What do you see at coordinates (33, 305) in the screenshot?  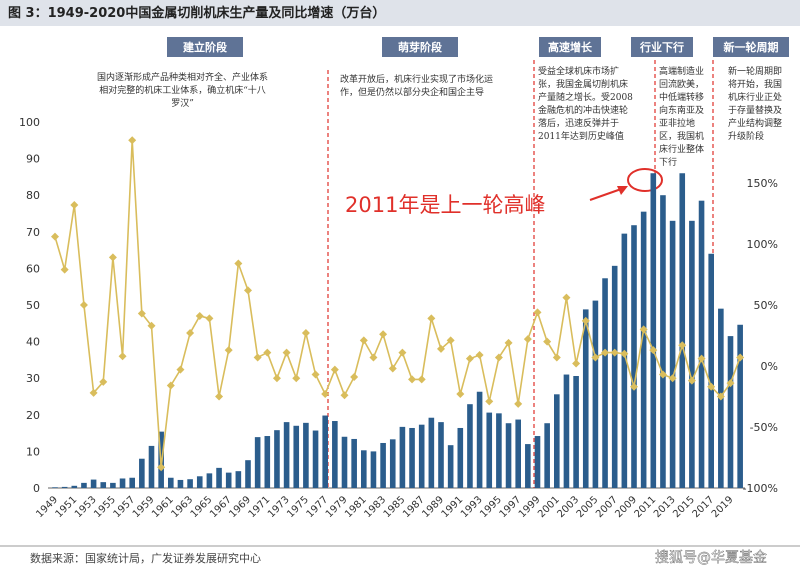 I see `y-tick-label: 50` at bounding box center [33, 305].